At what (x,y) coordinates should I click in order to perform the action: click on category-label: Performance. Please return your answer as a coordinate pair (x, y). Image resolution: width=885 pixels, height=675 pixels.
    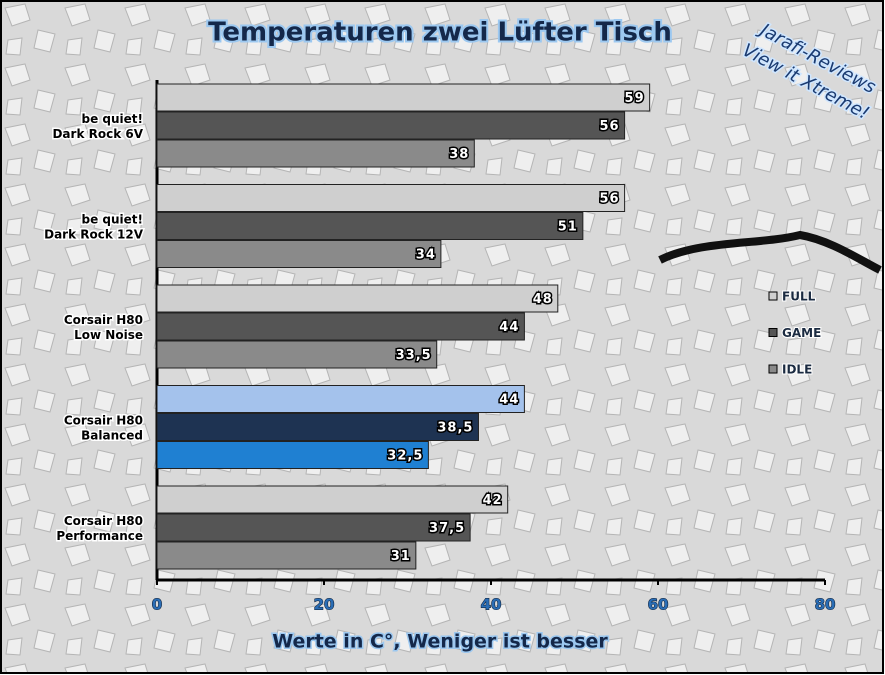
    Looking at the image, I should click on (99, 536).